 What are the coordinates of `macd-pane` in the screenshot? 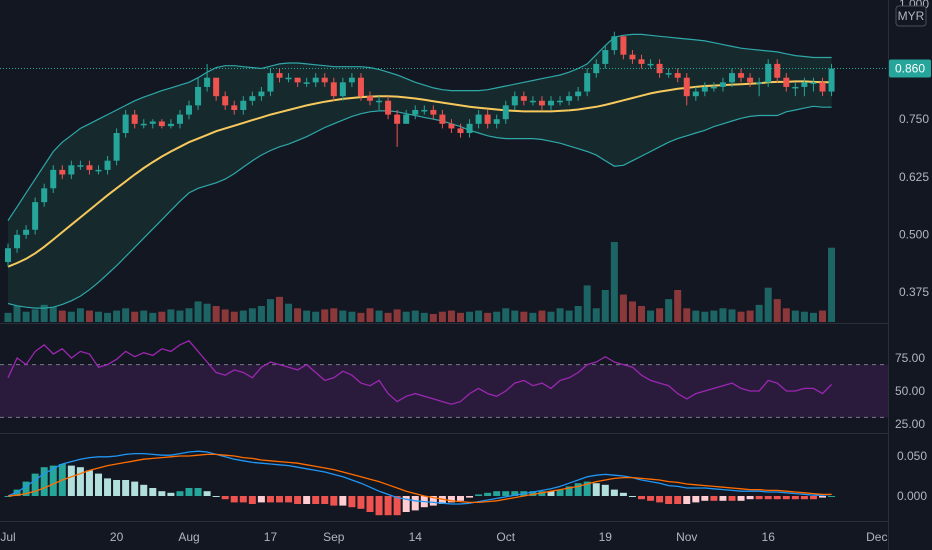 It's located at (420, 483).